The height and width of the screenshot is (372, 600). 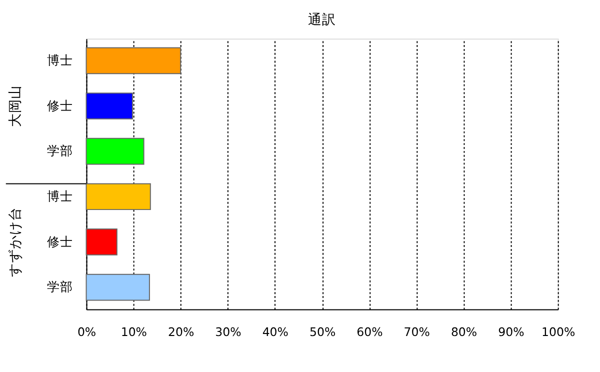 I want to click on x-tick-label: 10%, so click(x=133, y=332).